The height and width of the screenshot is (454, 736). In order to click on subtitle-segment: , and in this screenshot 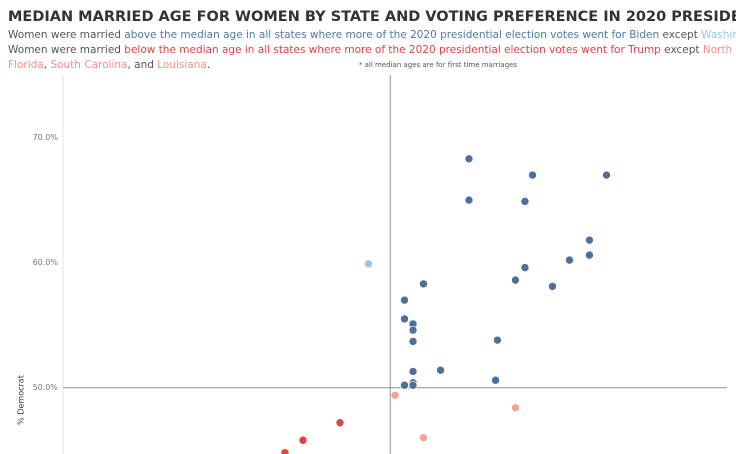, I will do `click(142, 65)`.